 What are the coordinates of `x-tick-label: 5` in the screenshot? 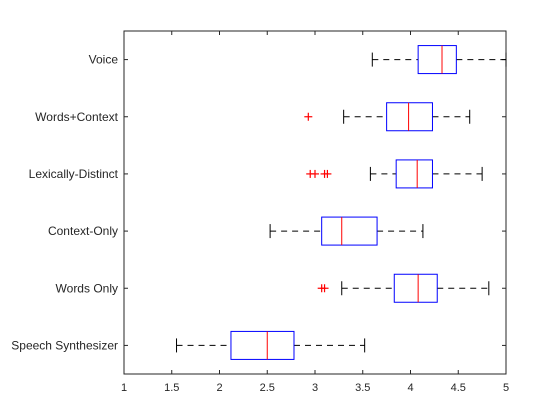 It's located at (506, 388).